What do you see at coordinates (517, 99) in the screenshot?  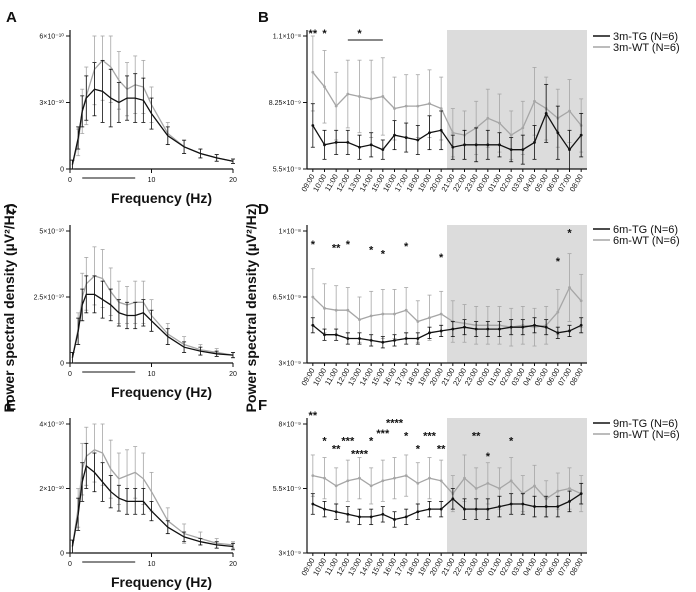 I see `dark-phase-shading` at bounding box center [517, 99].